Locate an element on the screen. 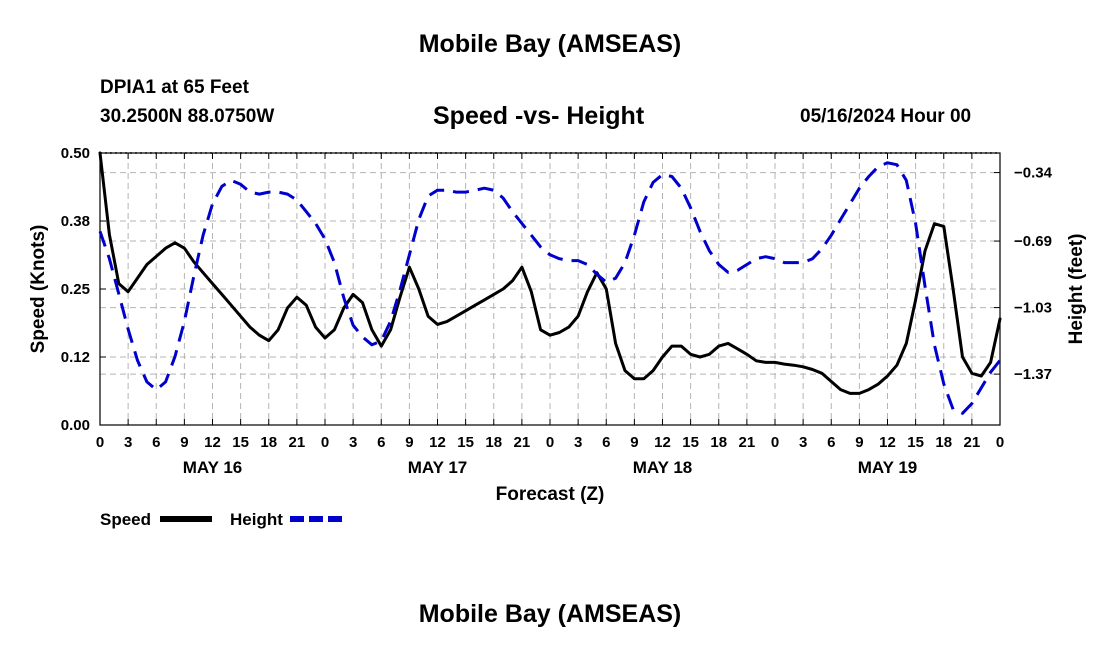  y-axis-title: Speed (Knots) is located at coordinates (38, 289).